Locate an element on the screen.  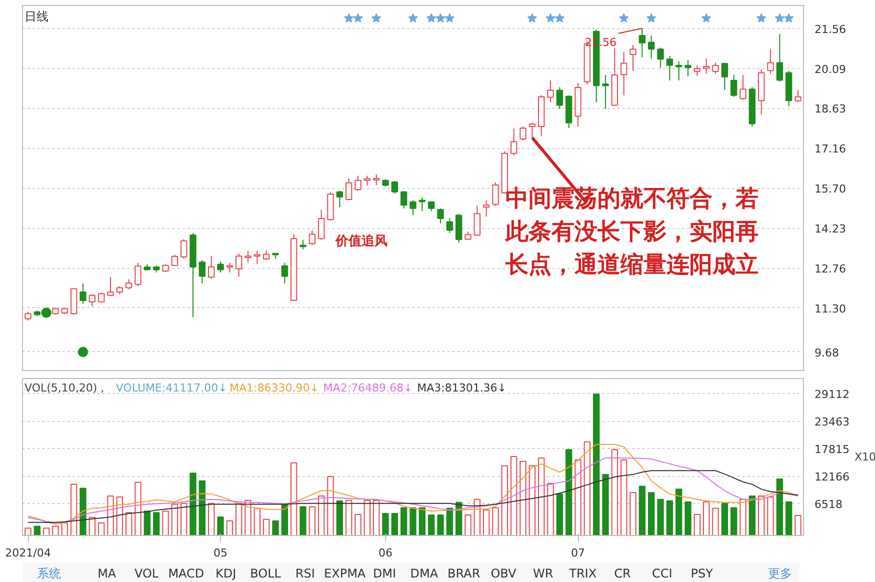
y-tick-label: 18.63 is located at coordinates (830, 109).